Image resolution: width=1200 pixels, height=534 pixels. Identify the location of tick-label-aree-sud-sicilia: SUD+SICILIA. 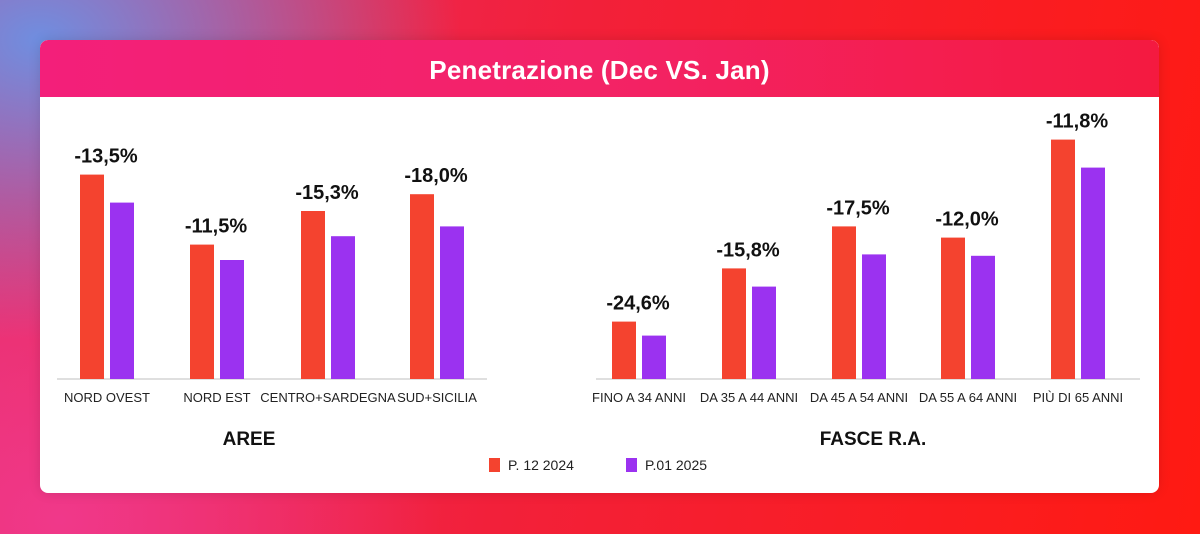
(437, 397).